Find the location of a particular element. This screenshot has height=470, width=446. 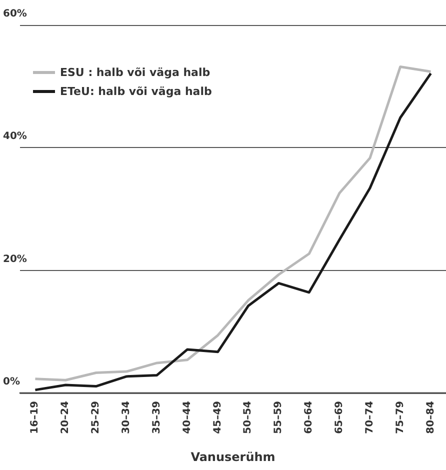

x-tick-label: 30–34 is located at coordinates (126, 417).